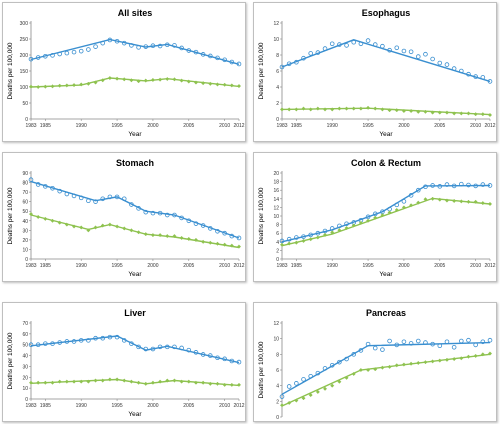 The image size is (500, 424). What do you see at coordinates (30, 266) in the screenshot?
I see `x-tick-label: 1983` at bounding box center [30, 266].